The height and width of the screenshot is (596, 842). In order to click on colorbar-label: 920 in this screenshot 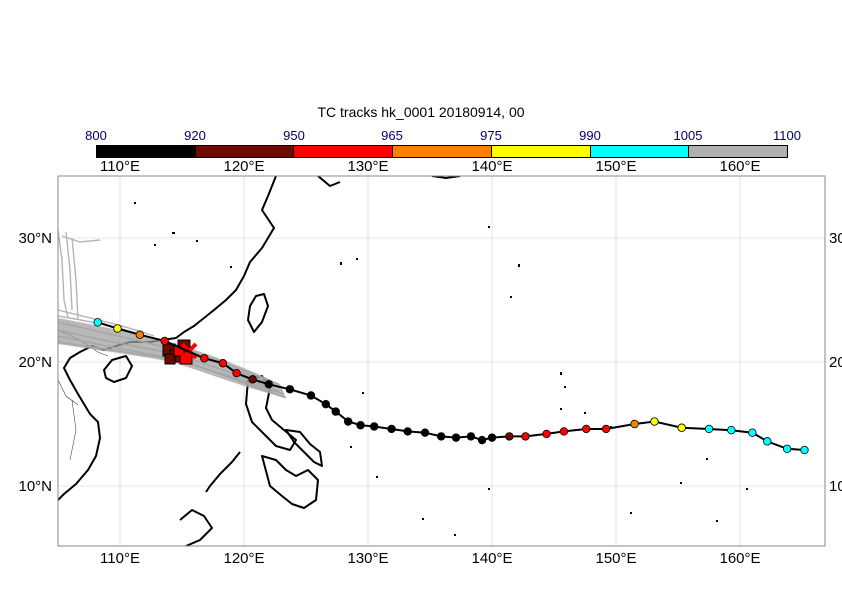, I will do `click(195, 135)`.